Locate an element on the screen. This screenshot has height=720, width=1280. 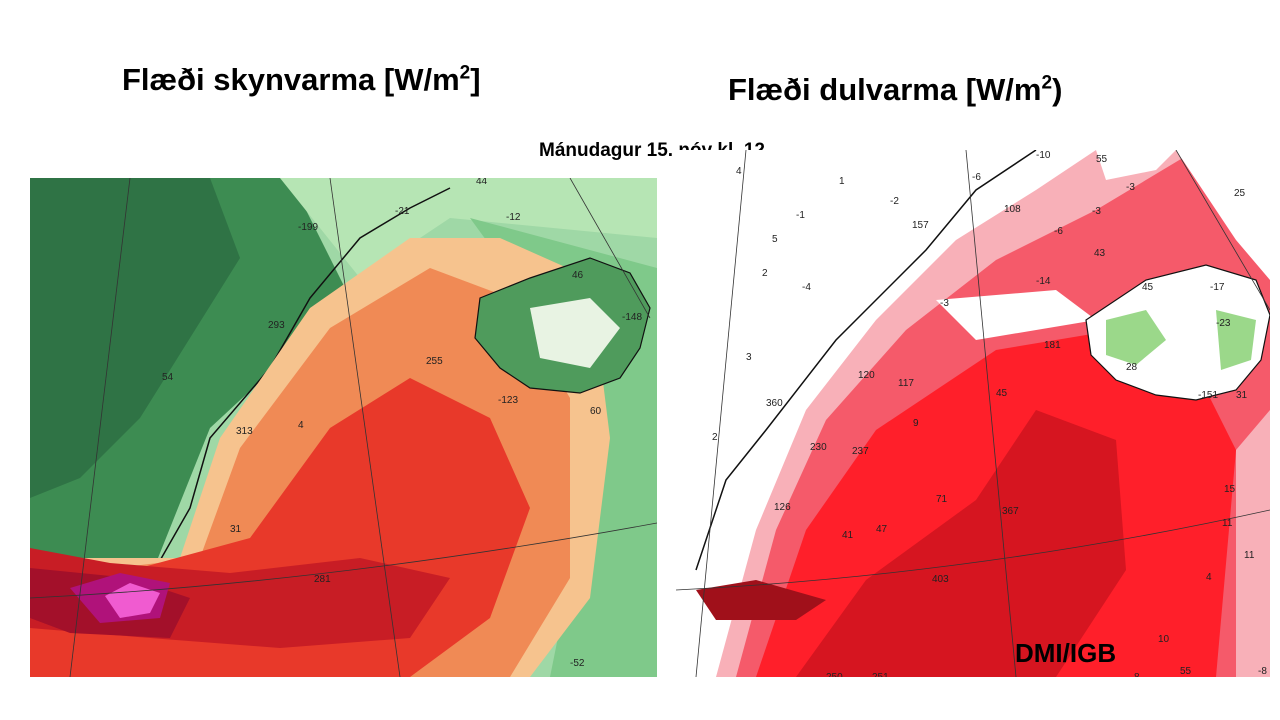
flux-label: -12 is located at coordinates (513, 217).